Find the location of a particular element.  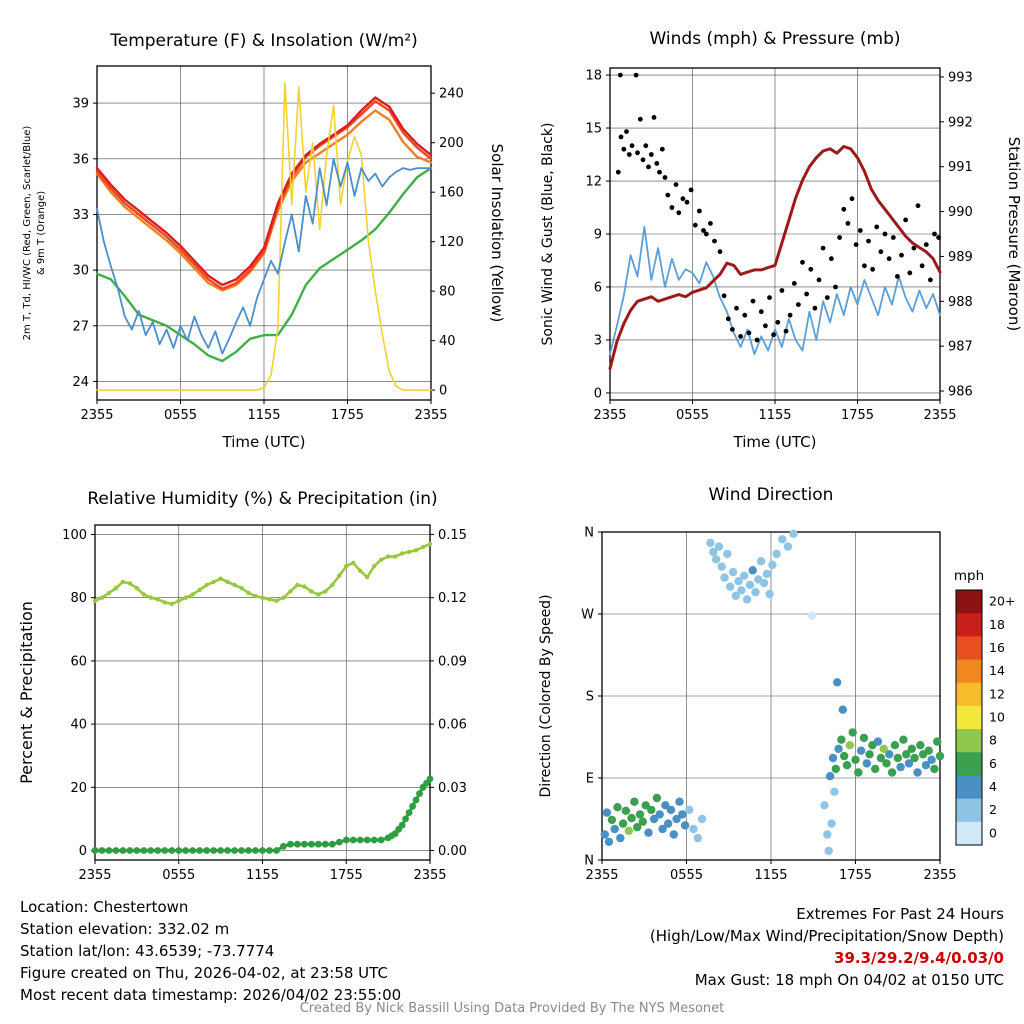

series-precipitation-darkgreen is located at coordinates (262, 814).